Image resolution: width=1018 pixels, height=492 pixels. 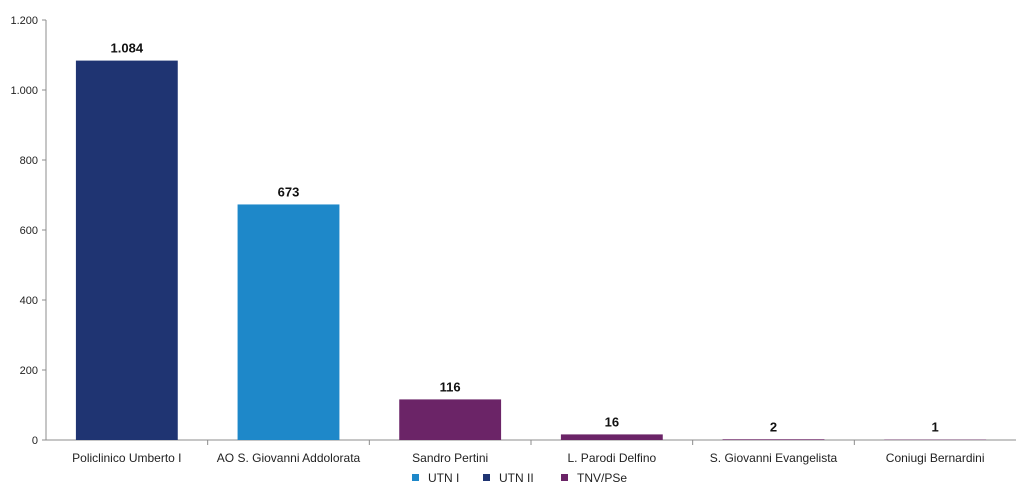 What do you see at coordinates (773, 426) in the screenshot?
I see `data-label: 2` at bounding box center [773, 426].